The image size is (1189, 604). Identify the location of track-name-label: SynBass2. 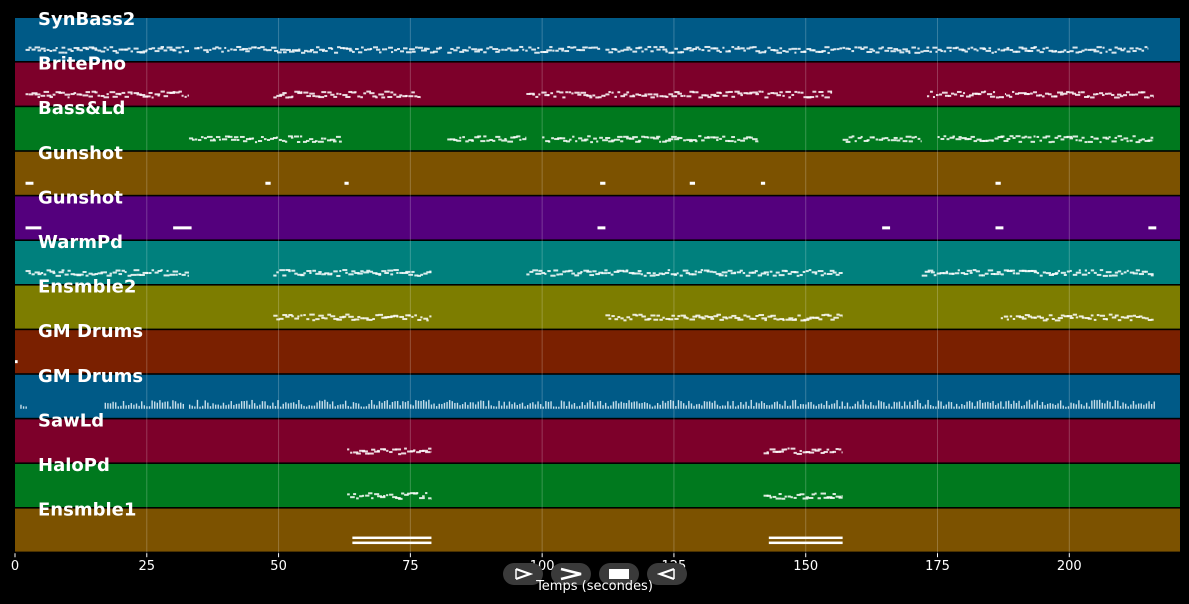
(86, 19).